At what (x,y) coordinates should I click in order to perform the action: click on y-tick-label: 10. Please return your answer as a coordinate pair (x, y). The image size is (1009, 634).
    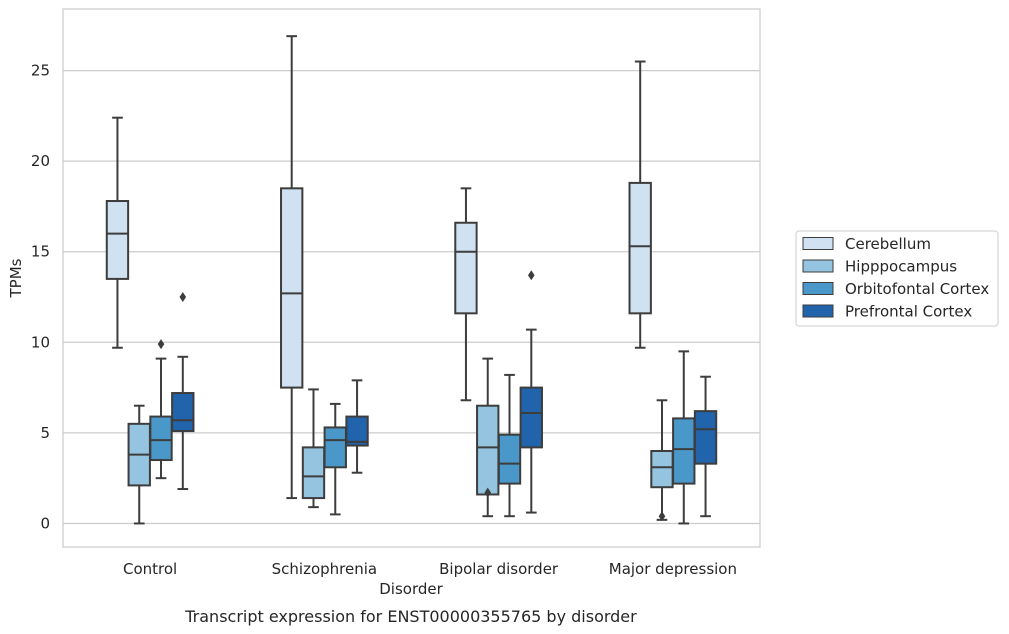
    Looking at the image, I should click on (40, 342).